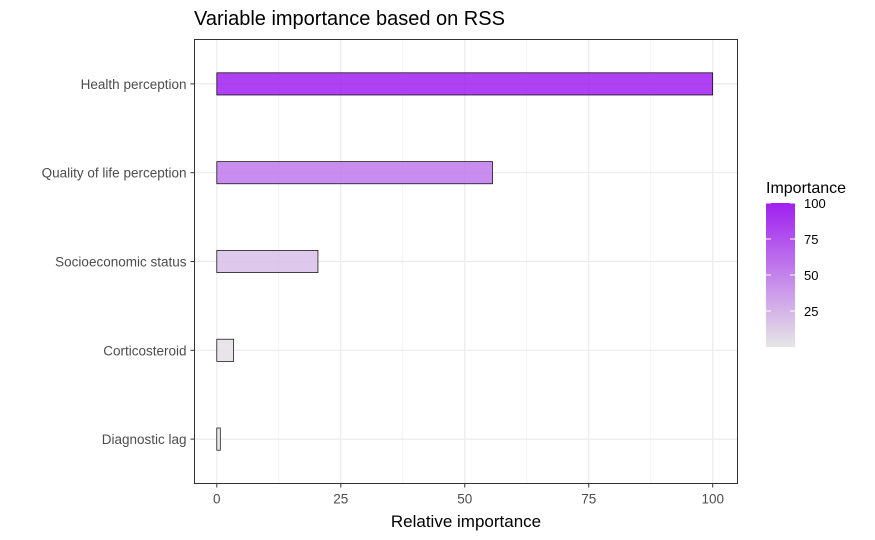  Describe the element at coordinates (811, 275) in the screenshot. I see `legend-tick-label: 50` at that location.